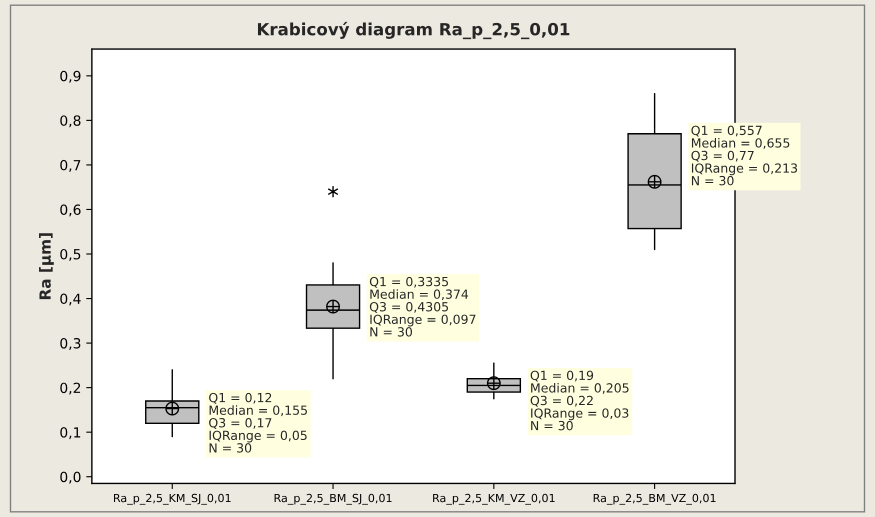 The height and width of the screenshot is (517, 875). Describe the element at coordinates (423, 306) in the screenshot. I see `annotation: Q1 = 0,3335 Median = 0,374 Q3 = 0,4305 IQRange = 0,097 N = 30` at that location.